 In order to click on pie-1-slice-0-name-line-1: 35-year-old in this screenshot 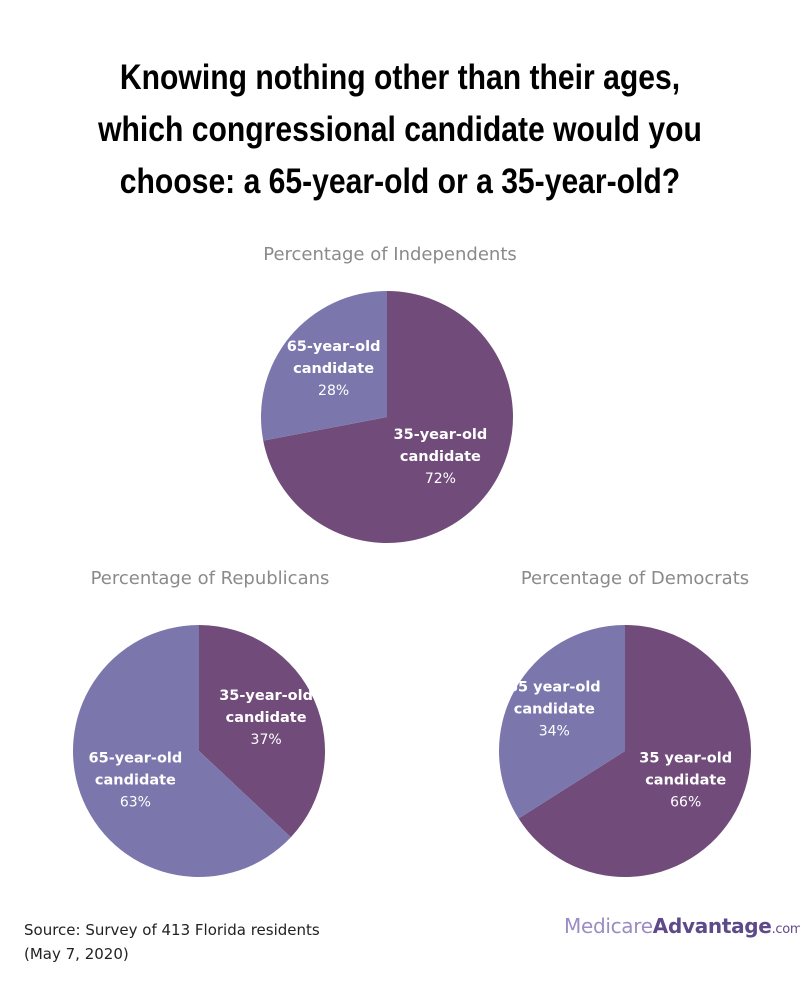, I will do `click(266, 696)`.